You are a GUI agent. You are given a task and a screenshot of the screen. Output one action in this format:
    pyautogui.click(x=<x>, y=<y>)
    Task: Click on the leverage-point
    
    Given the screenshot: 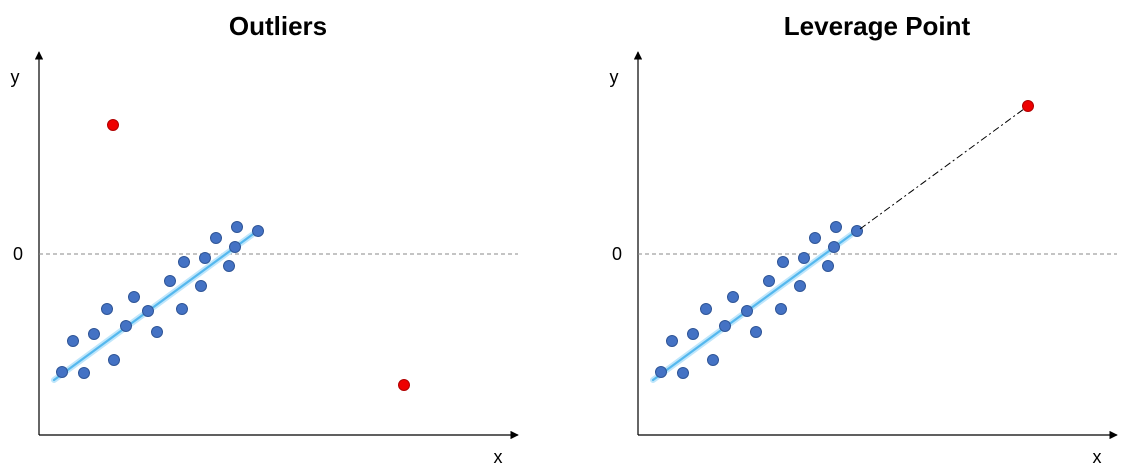 What is the action you would take?
    pyautogui.click(x=1028, y=106)
    